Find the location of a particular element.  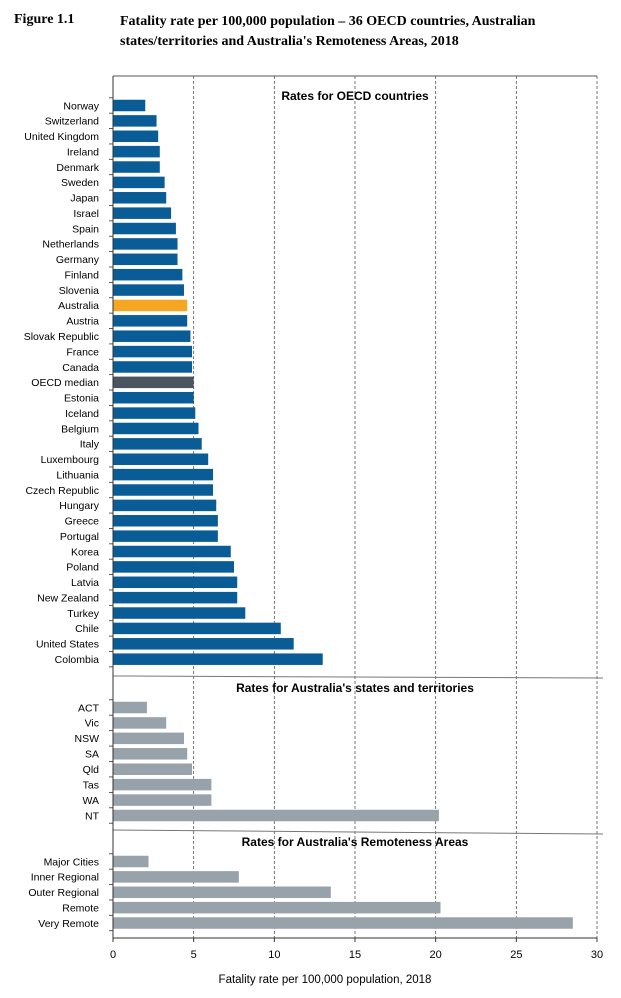

category-label-france: France is located at coordinates (82, 352).